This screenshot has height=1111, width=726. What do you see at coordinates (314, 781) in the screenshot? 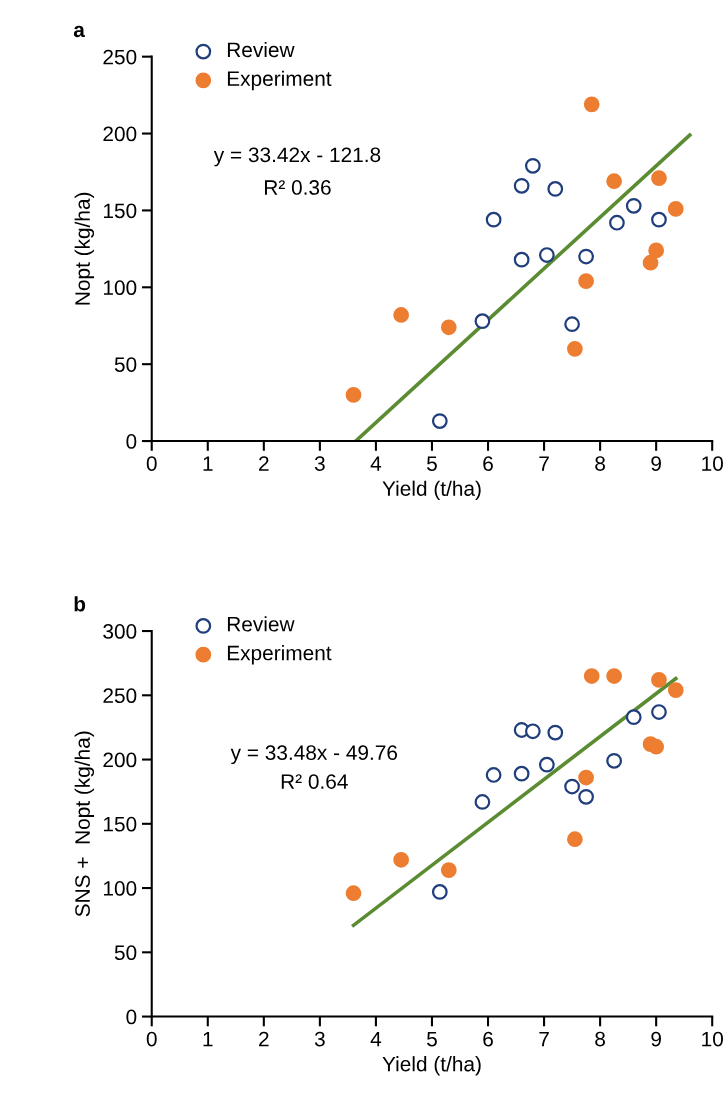
I see `annotation: R² 0.64` at bounding box center [314, 781].